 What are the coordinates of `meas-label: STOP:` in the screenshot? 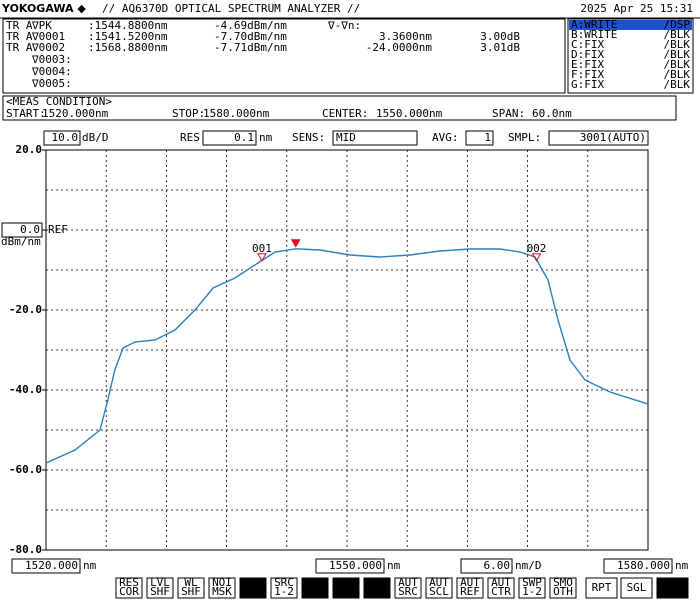 It's located at (188, 113).